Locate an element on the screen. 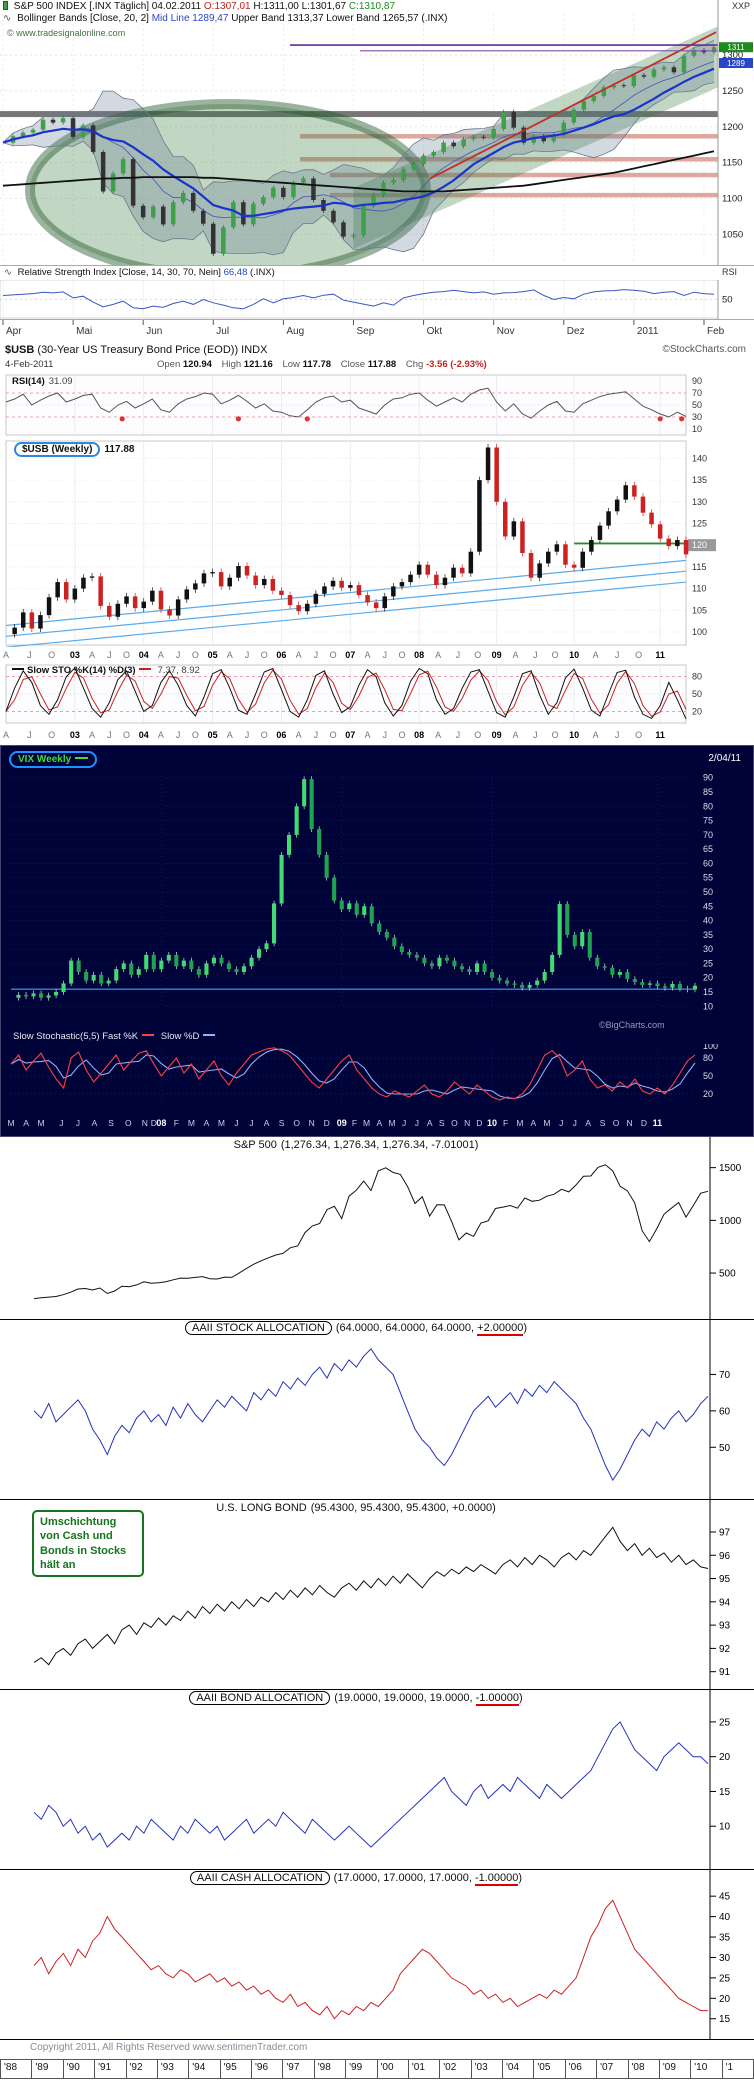  year-cell: '10 is located at coordinates (706, 2069).